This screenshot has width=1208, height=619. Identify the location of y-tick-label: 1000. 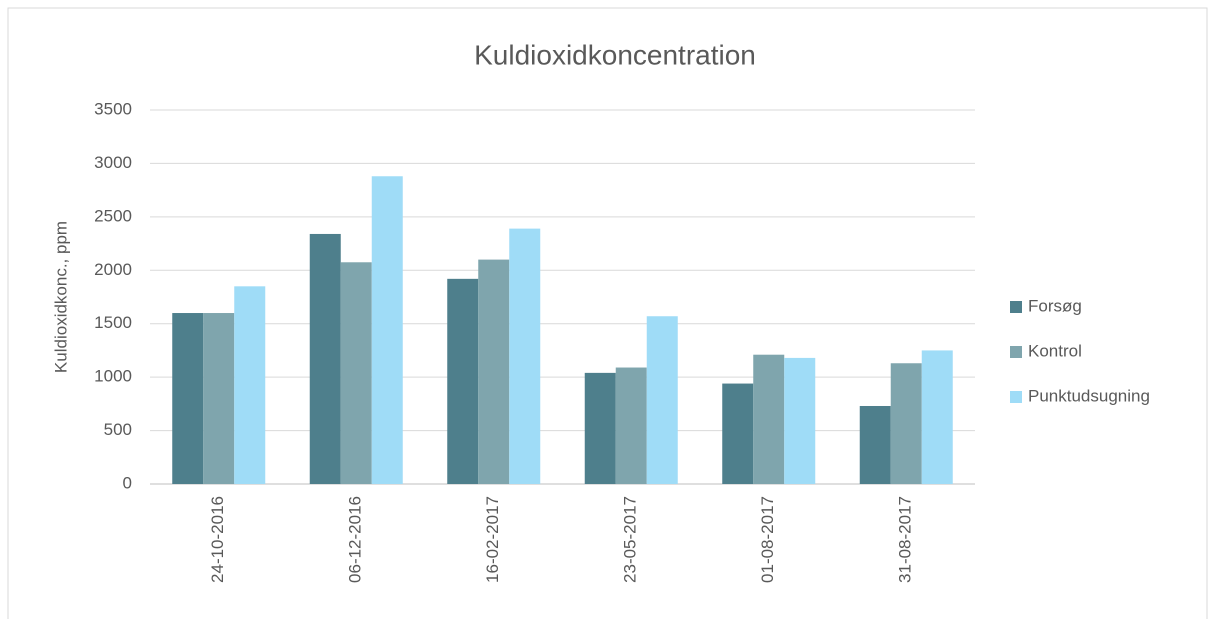
(113, 376).